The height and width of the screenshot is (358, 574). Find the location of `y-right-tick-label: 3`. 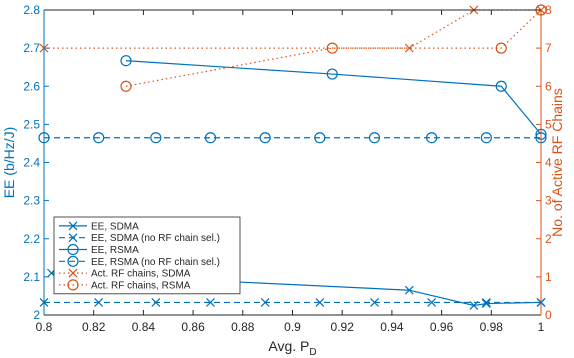

y-right-tick-label: 3 is located at coordinates (548, 201).